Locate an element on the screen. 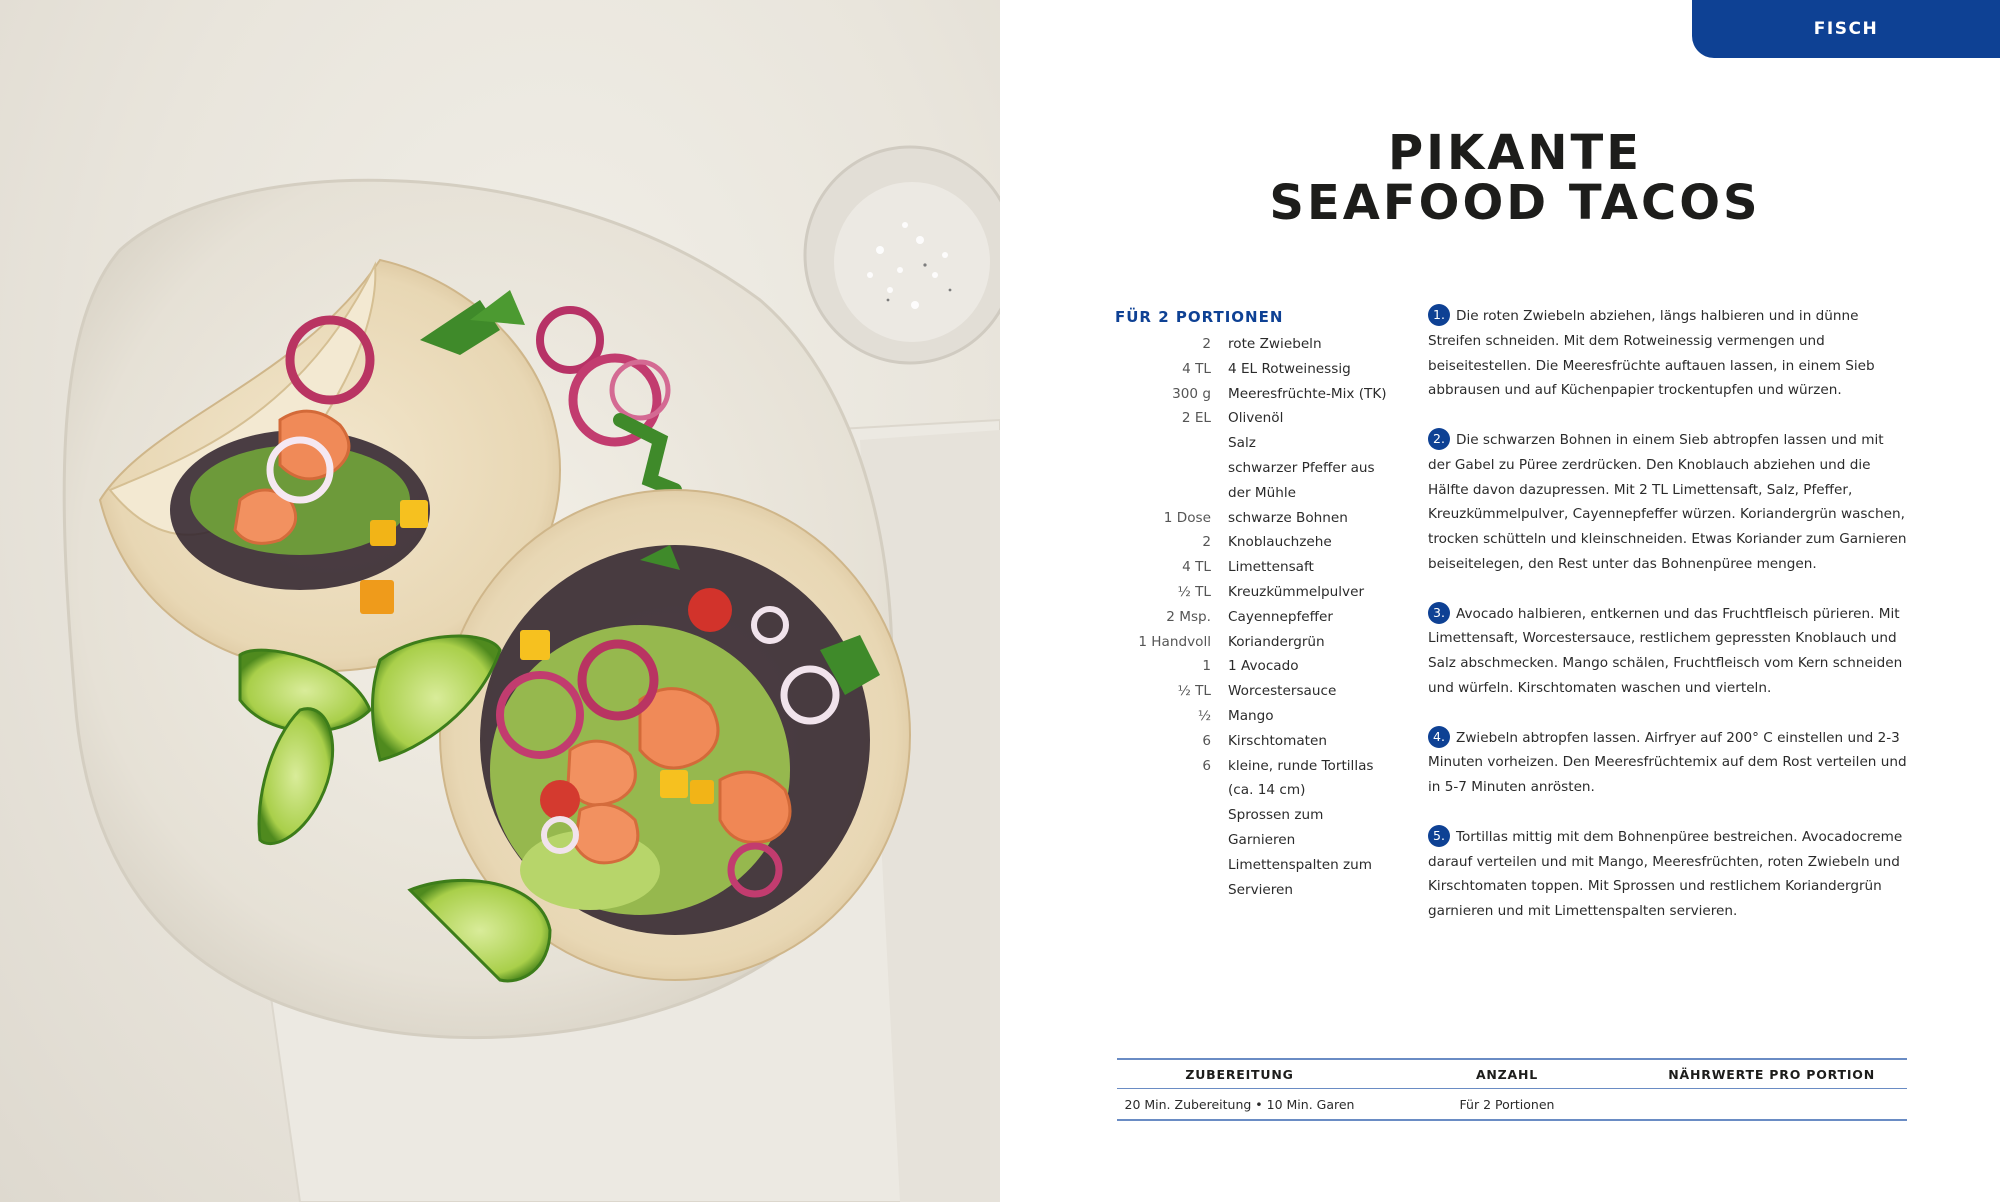  ingredient-name: kleine, runde Tortillas is located at coordinates (1301, 765).